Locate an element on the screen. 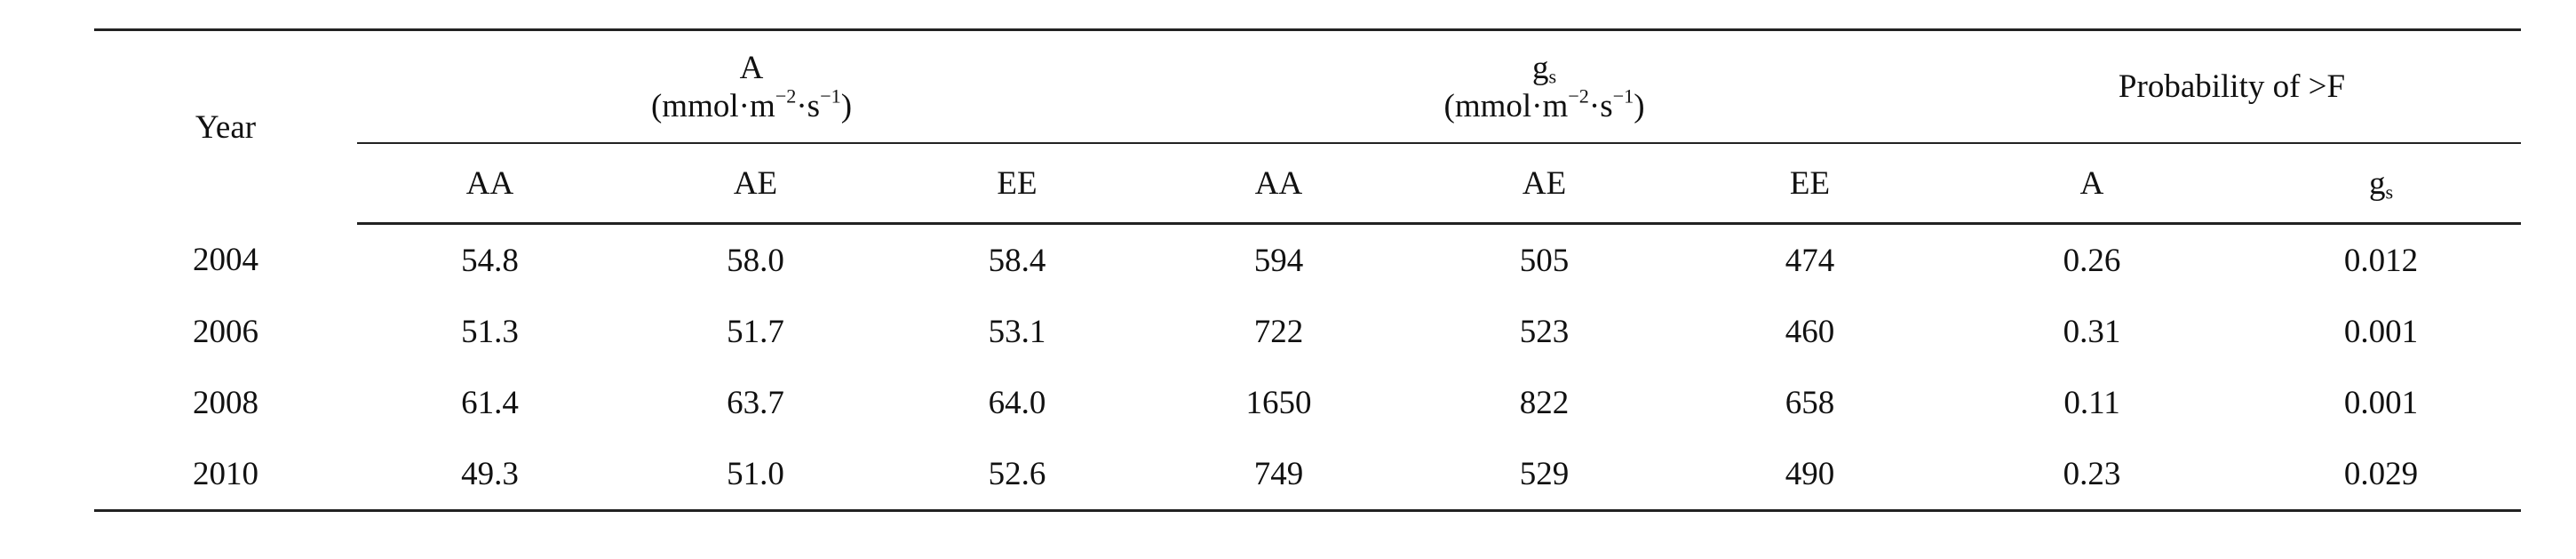  subheader-part: g is located at coordinates (2377, 183).